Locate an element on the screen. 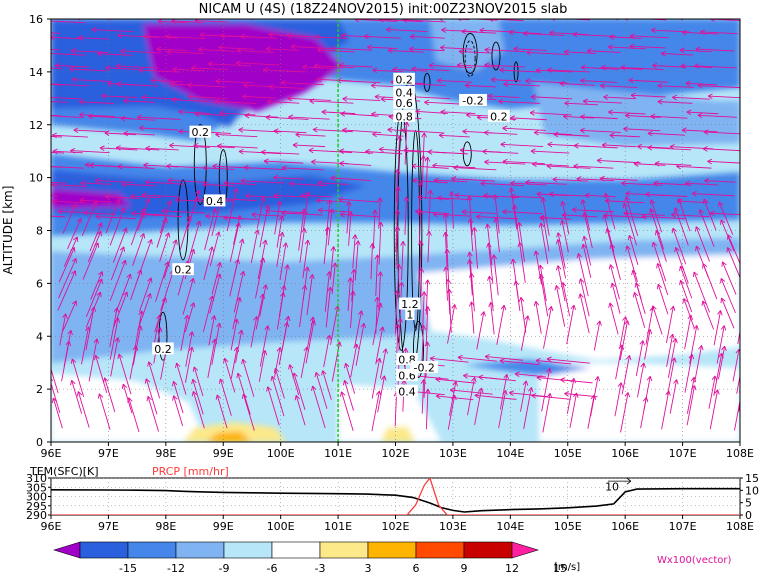 The height and width of the screenshot is (575, 767). contour-label-box is located at coordinates (404, 92).